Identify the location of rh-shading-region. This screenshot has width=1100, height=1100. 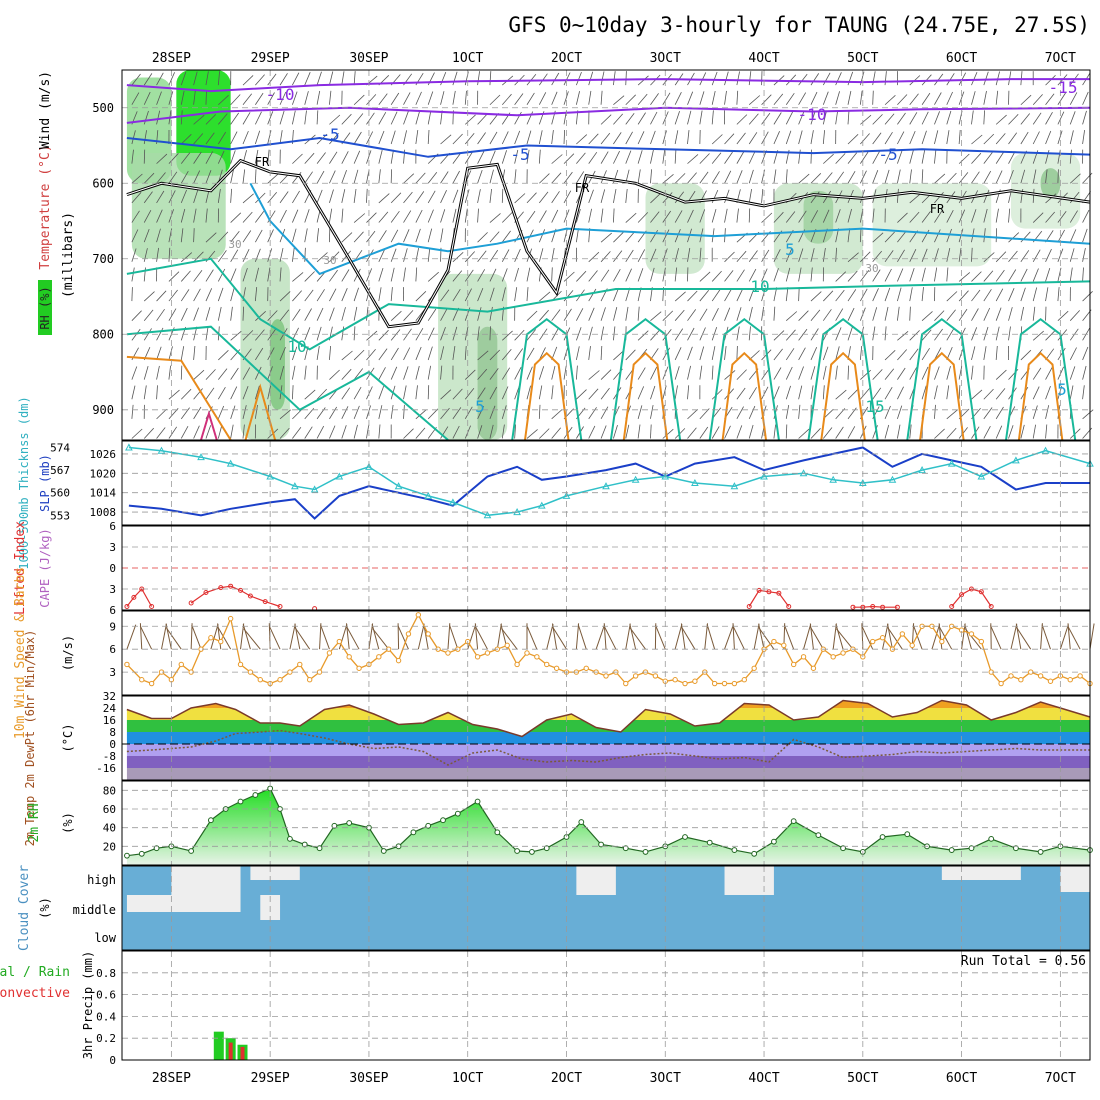
(818, 217).